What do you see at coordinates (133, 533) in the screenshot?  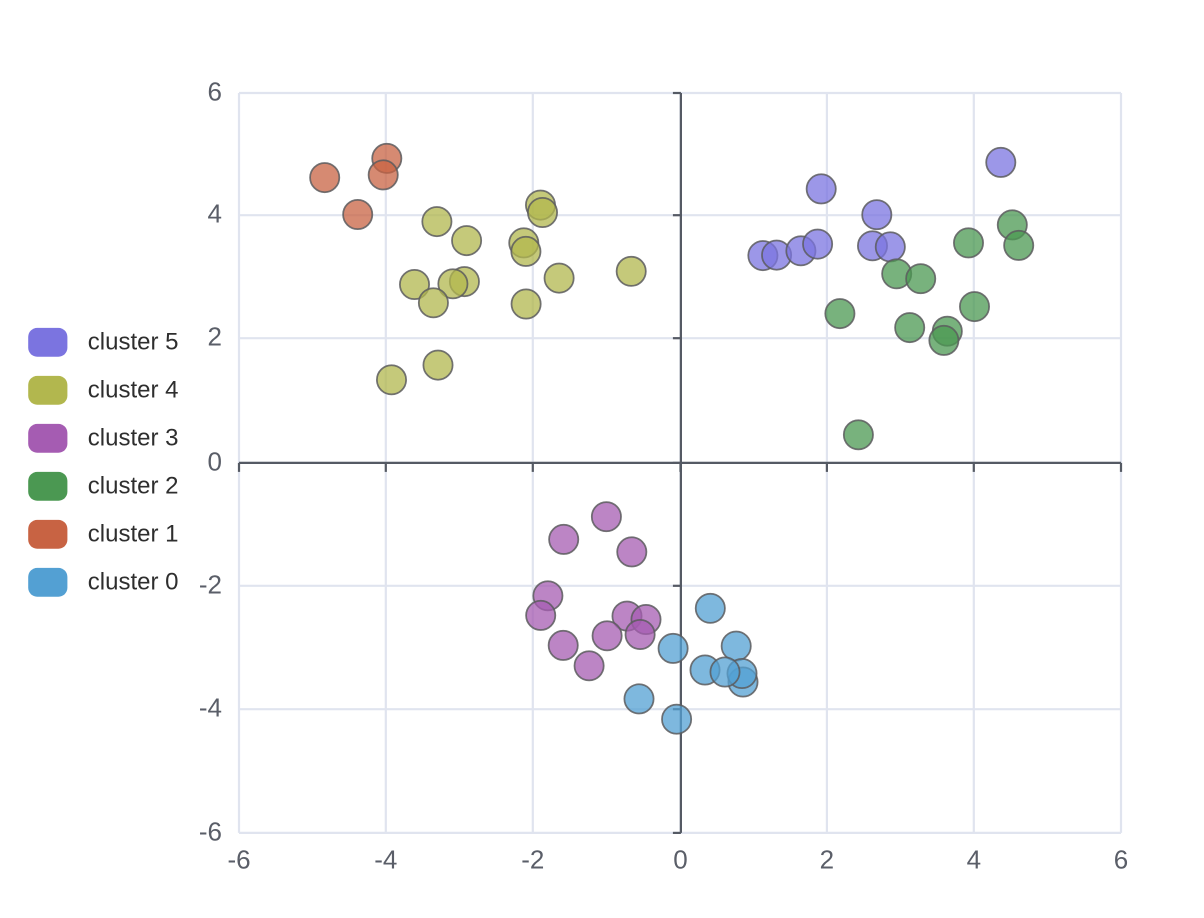 I see `svg-text: cluster 1` at bounding box center [133, 533].